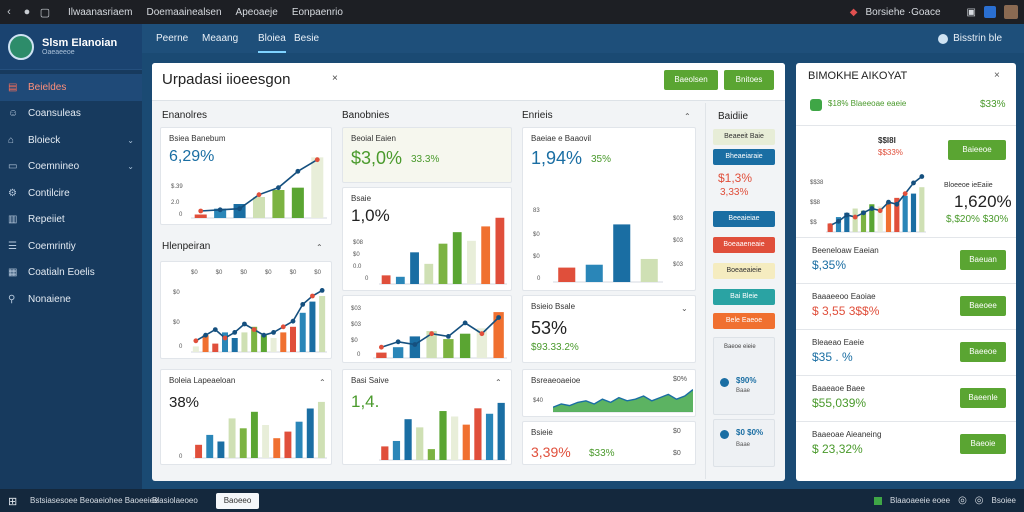 The image size is (1024, 512). I want to click on menu-item-3: Apeoaeje, so click(256, 12).